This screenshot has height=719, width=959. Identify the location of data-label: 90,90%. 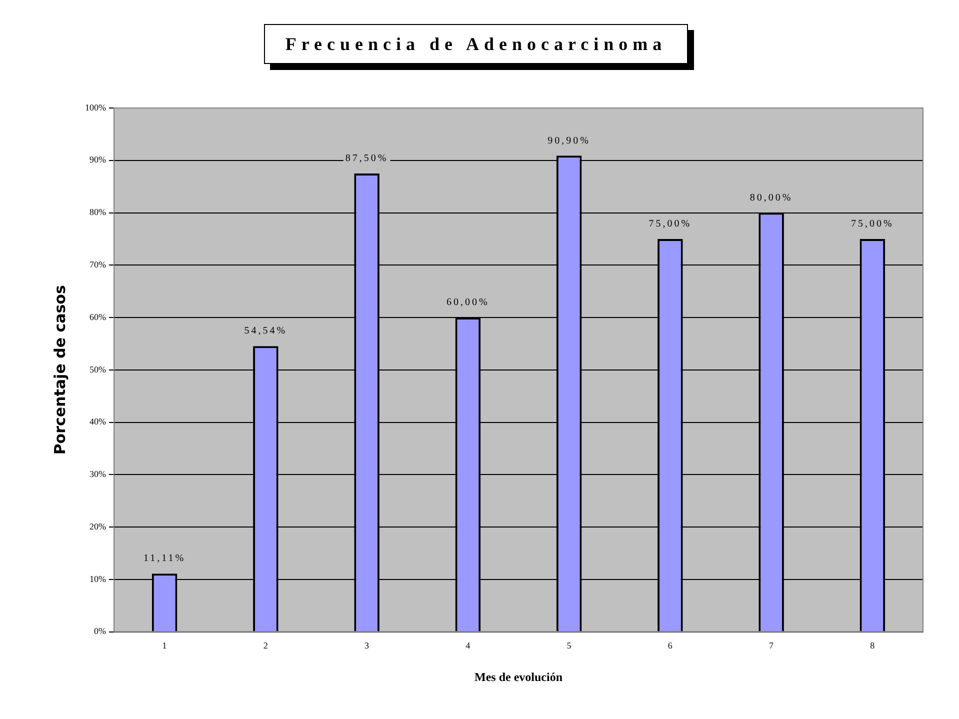
(569, 140).